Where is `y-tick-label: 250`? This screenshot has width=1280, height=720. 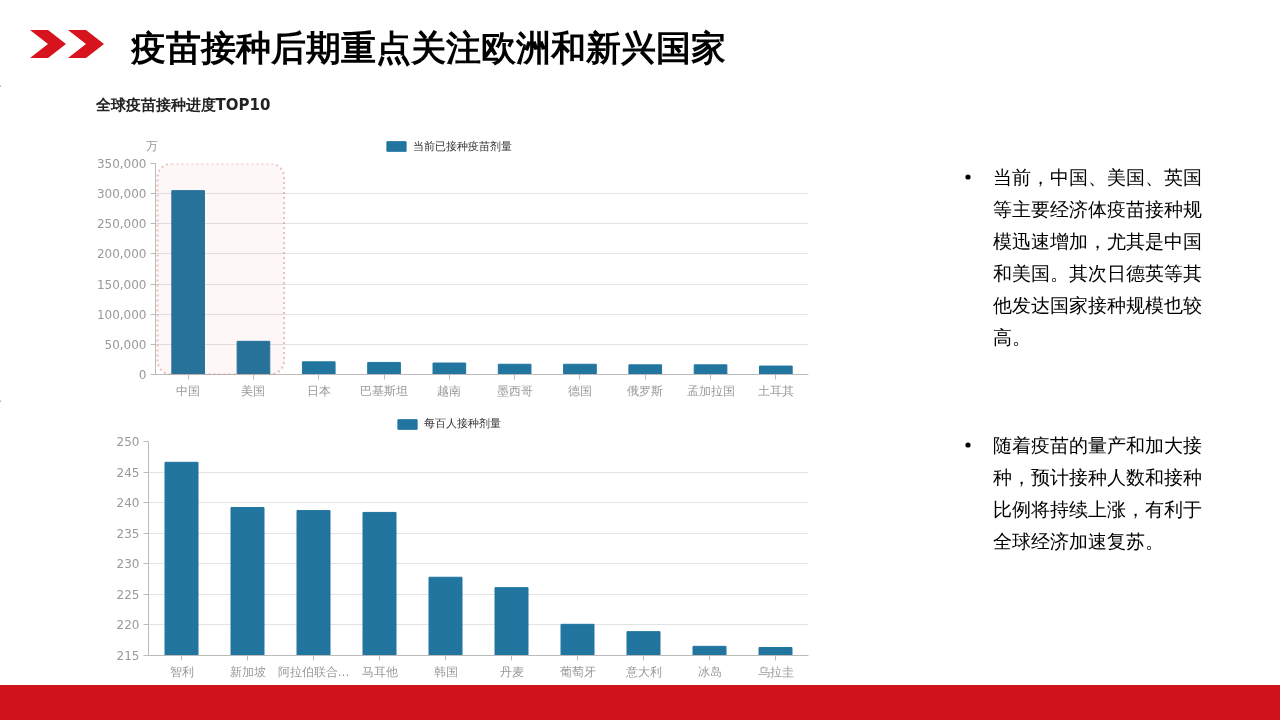
y-tick-label: 250 is located at coordinates (128, 442).